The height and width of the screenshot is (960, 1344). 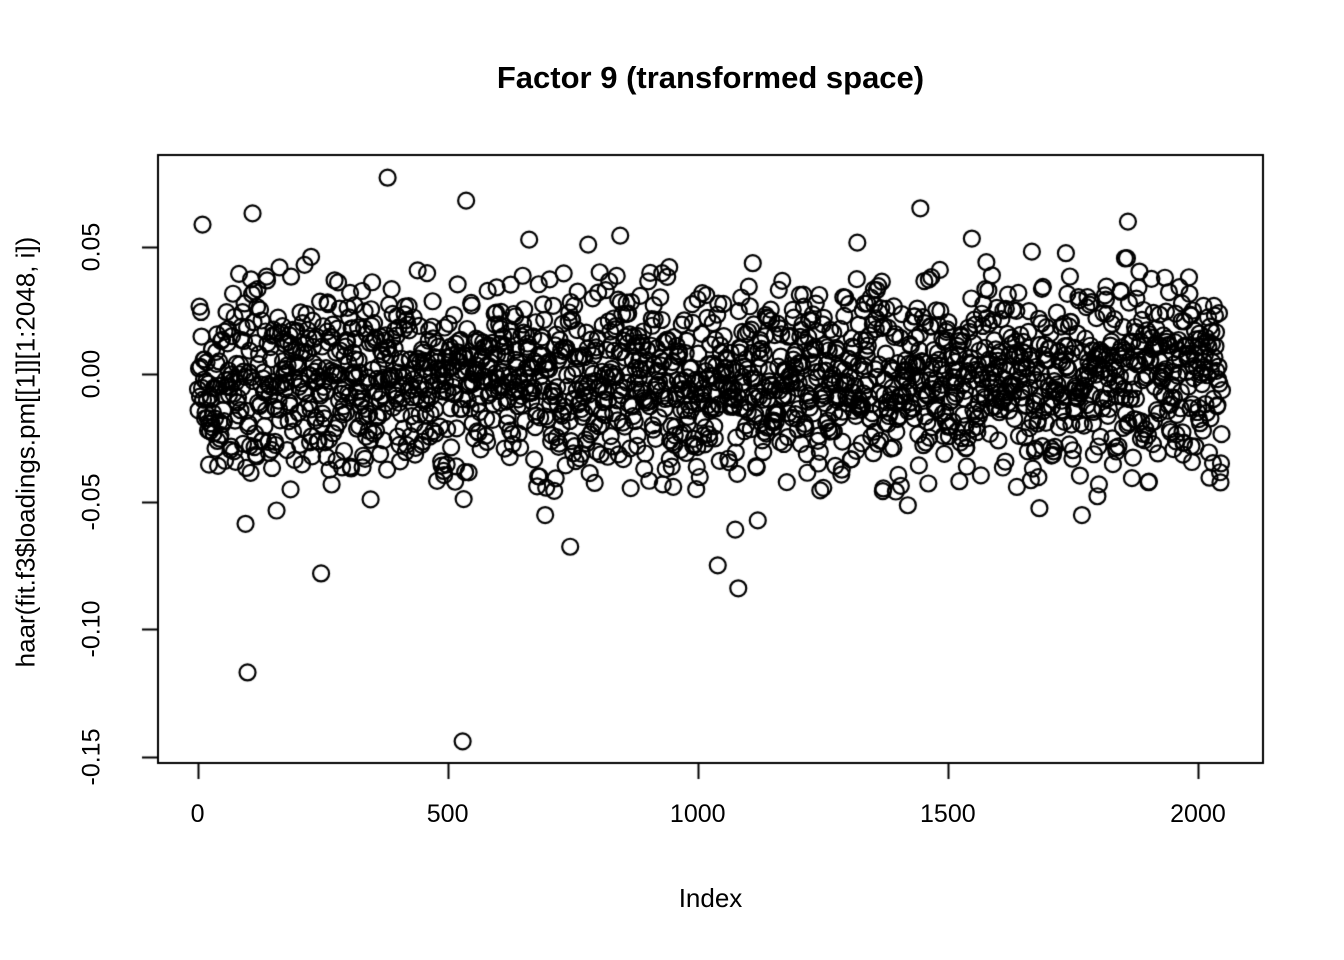 I want to click on x-tick-label: 1000, so click(x=697, y=814).